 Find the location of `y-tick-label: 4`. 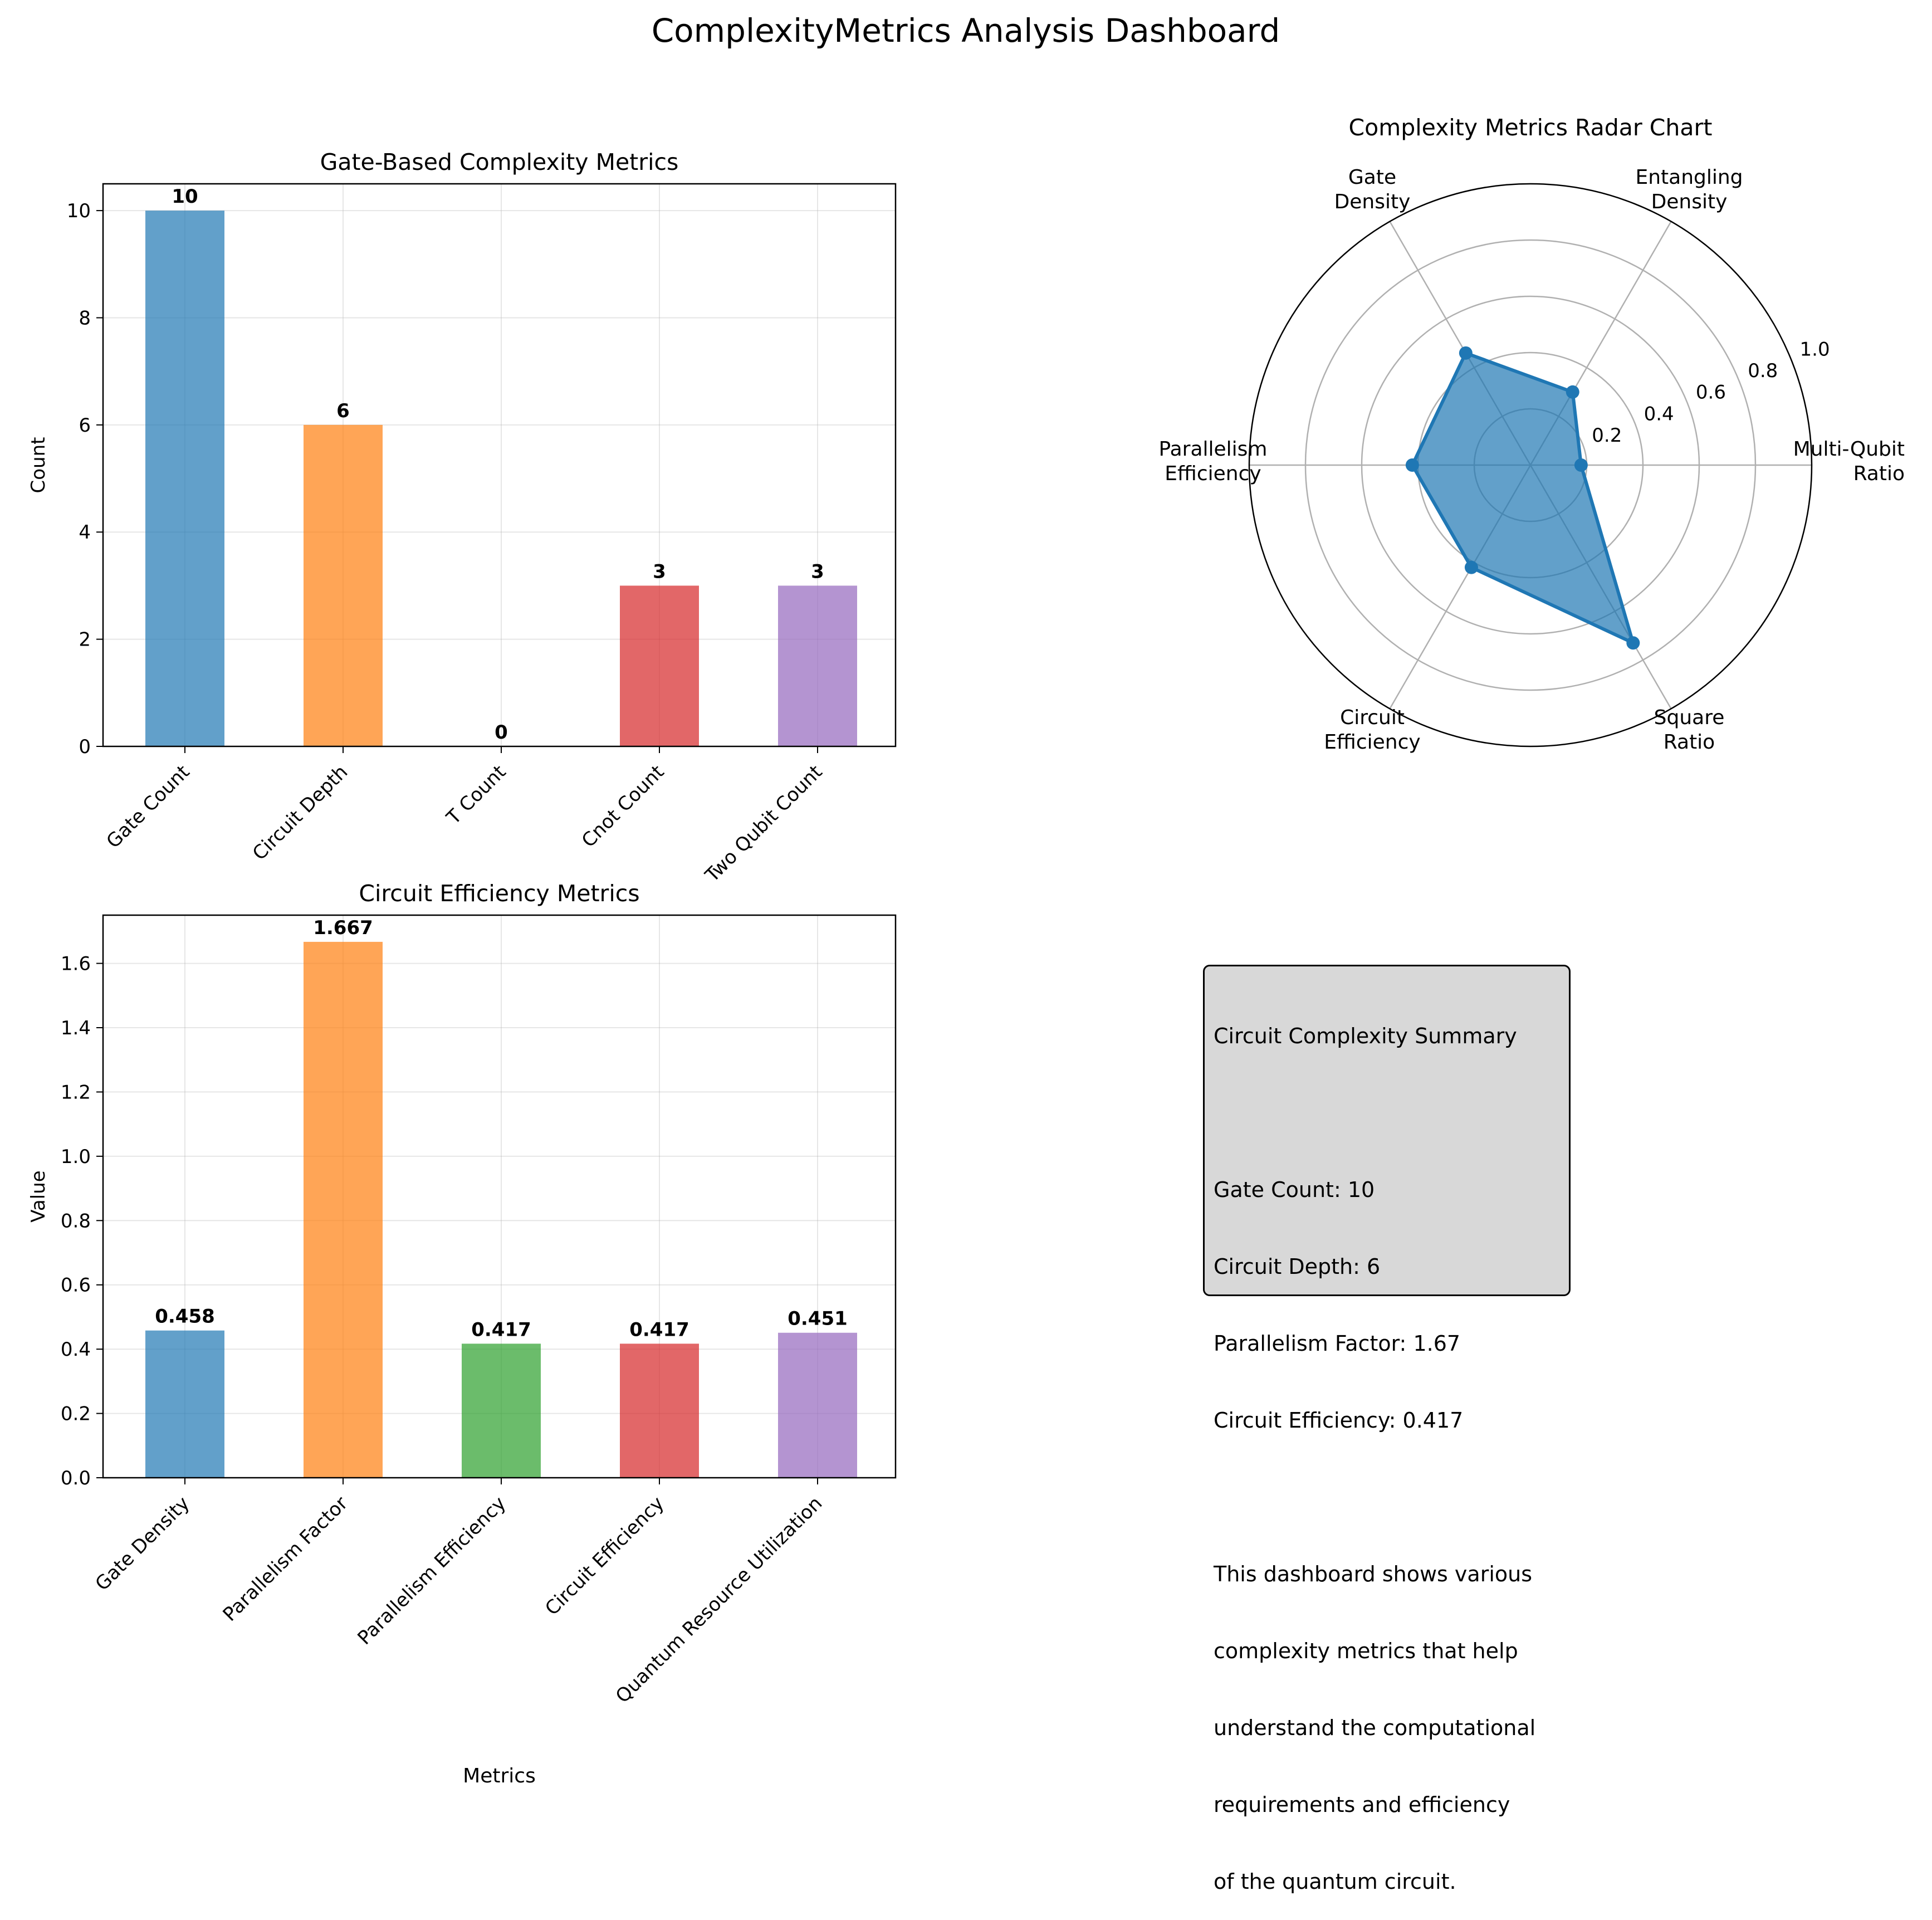

y-tick-label: 4 is located at coordinates (85, 532).